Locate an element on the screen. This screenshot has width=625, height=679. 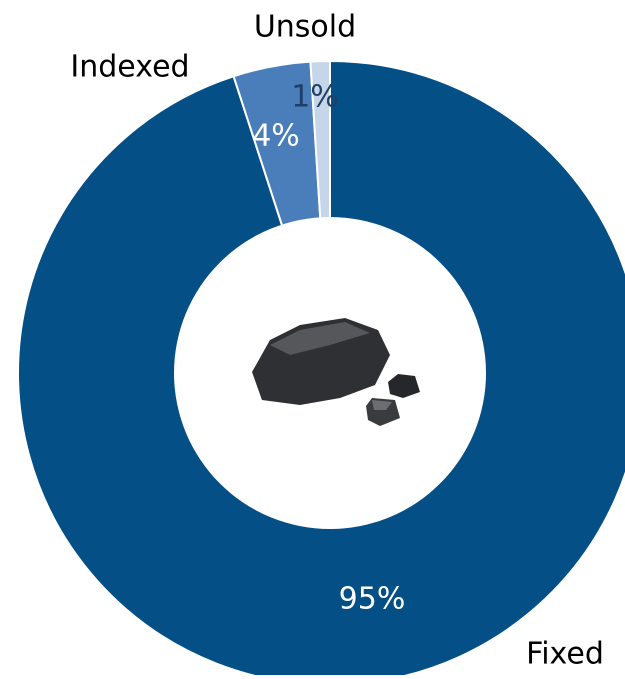
category-label: Fixed is located at coordinates (565, 654).